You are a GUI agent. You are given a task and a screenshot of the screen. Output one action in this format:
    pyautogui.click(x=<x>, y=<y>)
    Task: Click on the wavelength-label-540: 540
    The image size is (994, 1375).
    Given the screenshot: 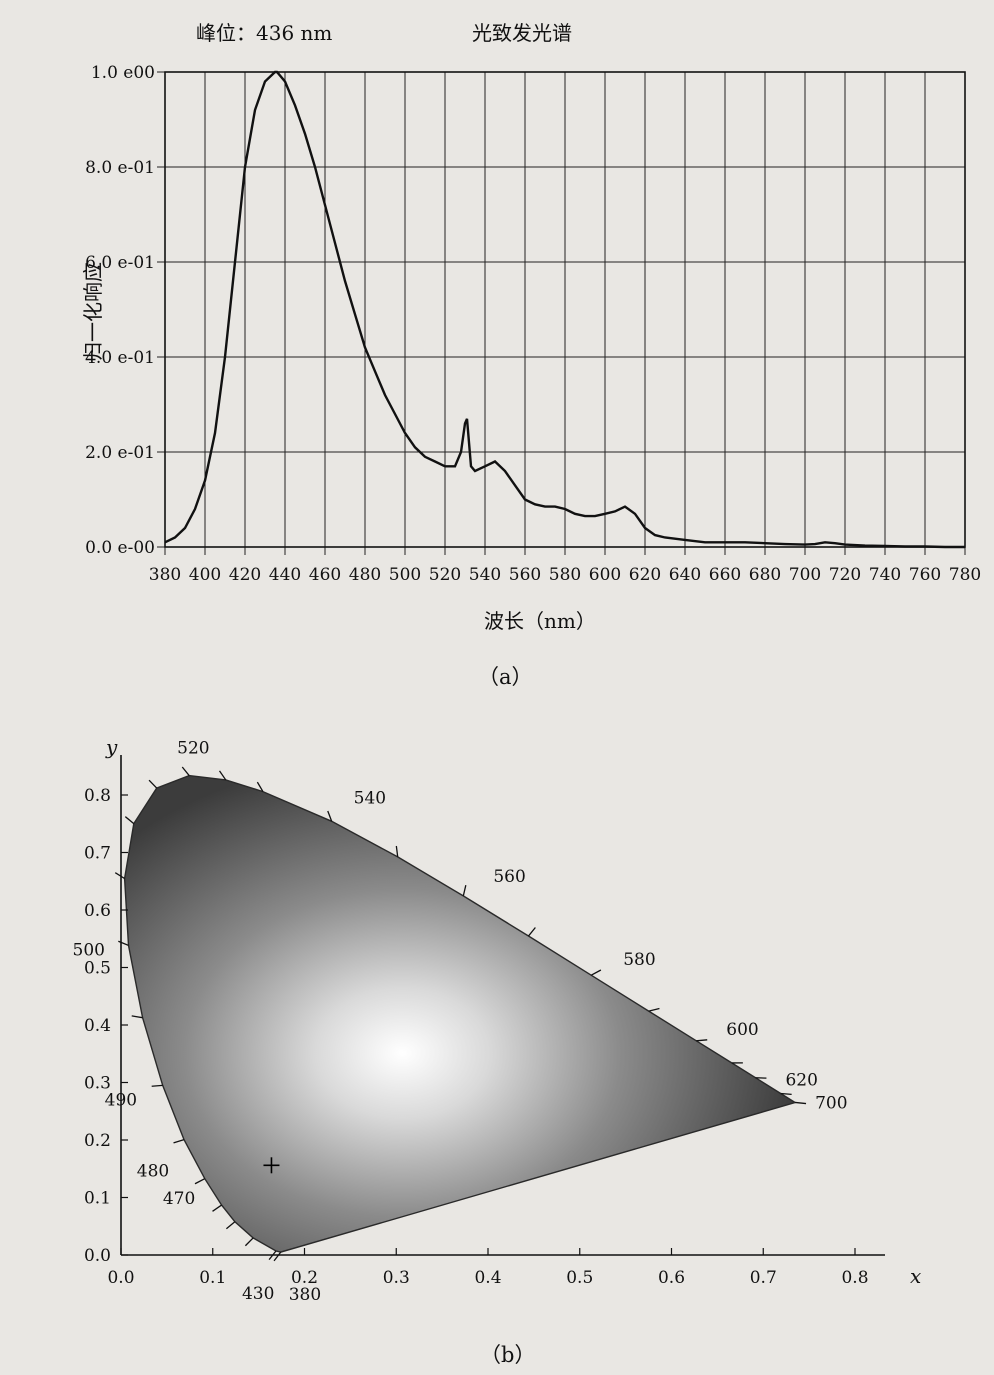 What is the action you would take?
    pyautogui.click(x=370, y=798)
    